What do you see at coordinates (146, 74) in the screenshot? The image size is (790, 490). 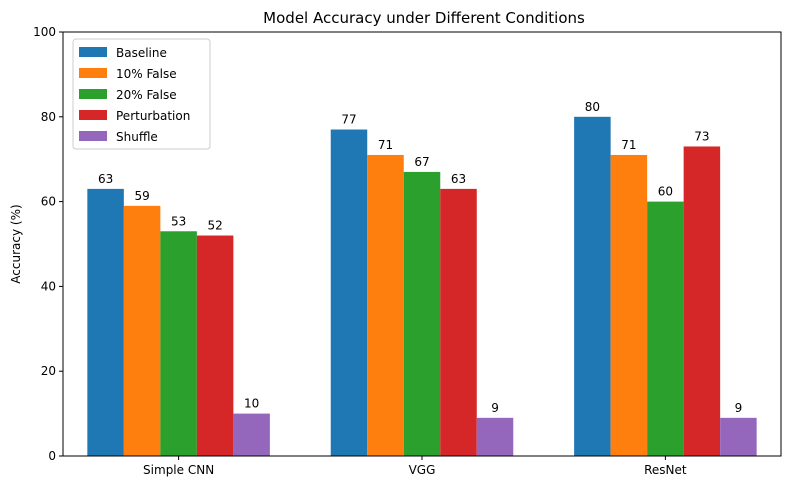 I see `legend-label-10-false: 10% False` at bounding box center [146, 74].